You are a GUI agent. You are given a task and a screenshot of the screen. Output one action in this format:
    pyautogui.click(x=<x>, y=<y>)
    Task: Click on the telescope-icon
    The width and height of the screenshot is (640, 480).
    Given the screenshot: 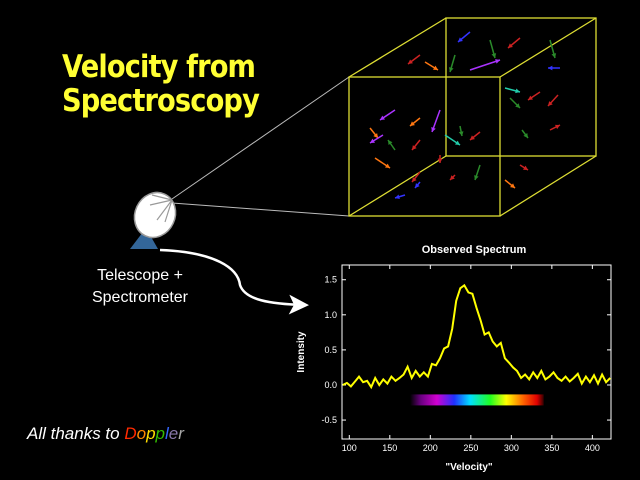 What is the action you would take?
    pyautogui.click(x=153, y=220)
    